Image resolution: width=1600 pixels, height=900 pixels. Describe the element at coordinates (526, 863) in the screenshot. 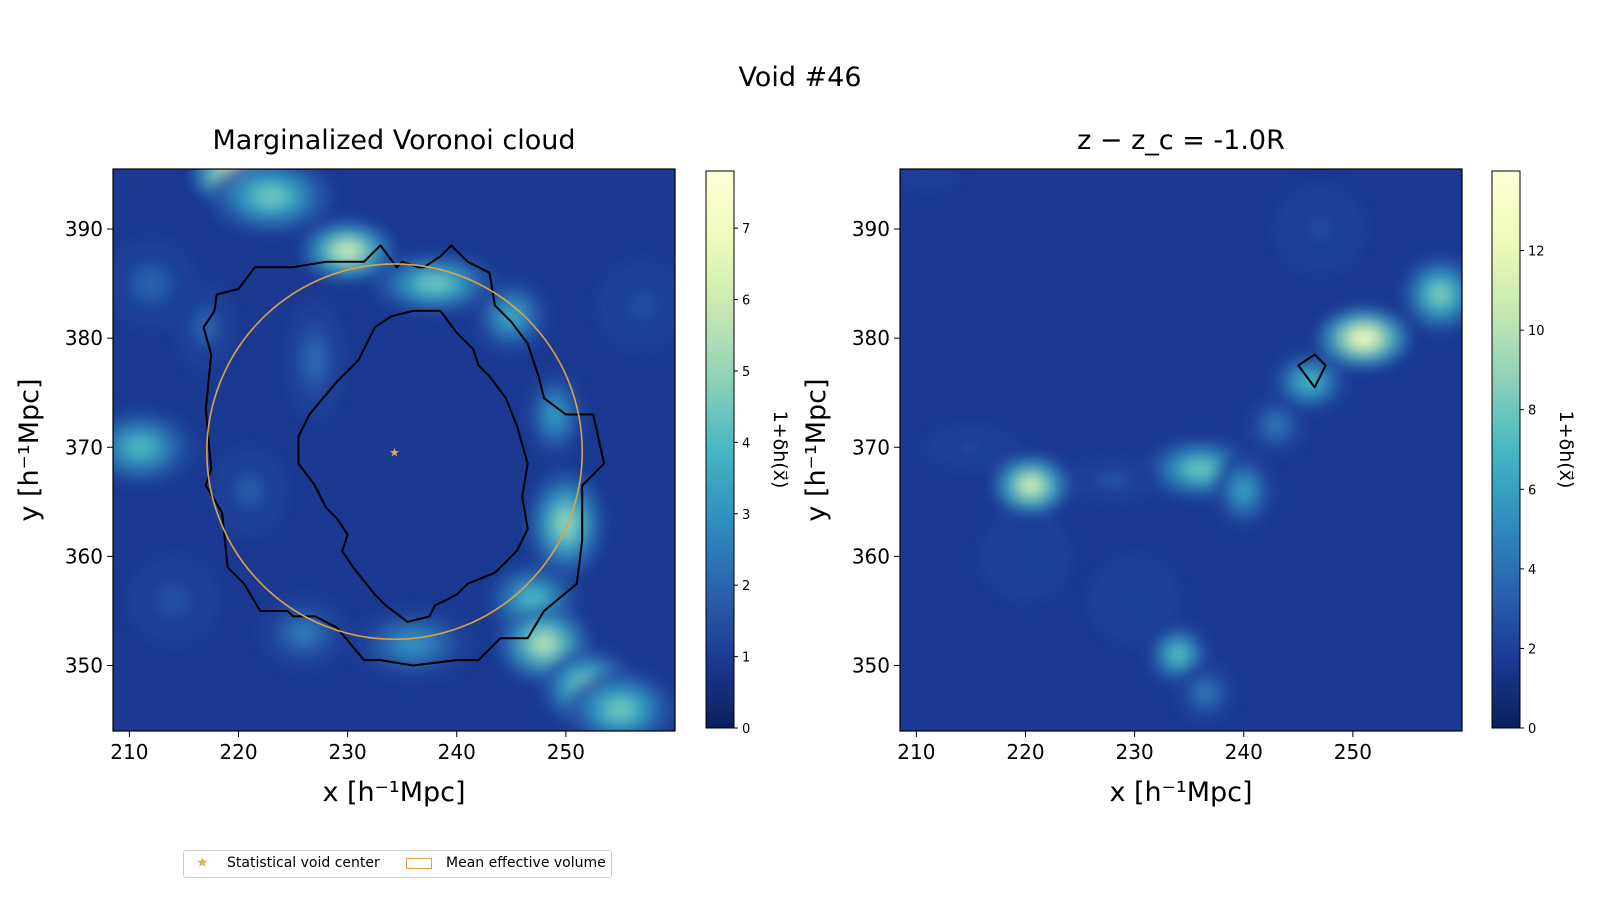

I see `legend-label-effective-volume: Mean effective volume` at that location.